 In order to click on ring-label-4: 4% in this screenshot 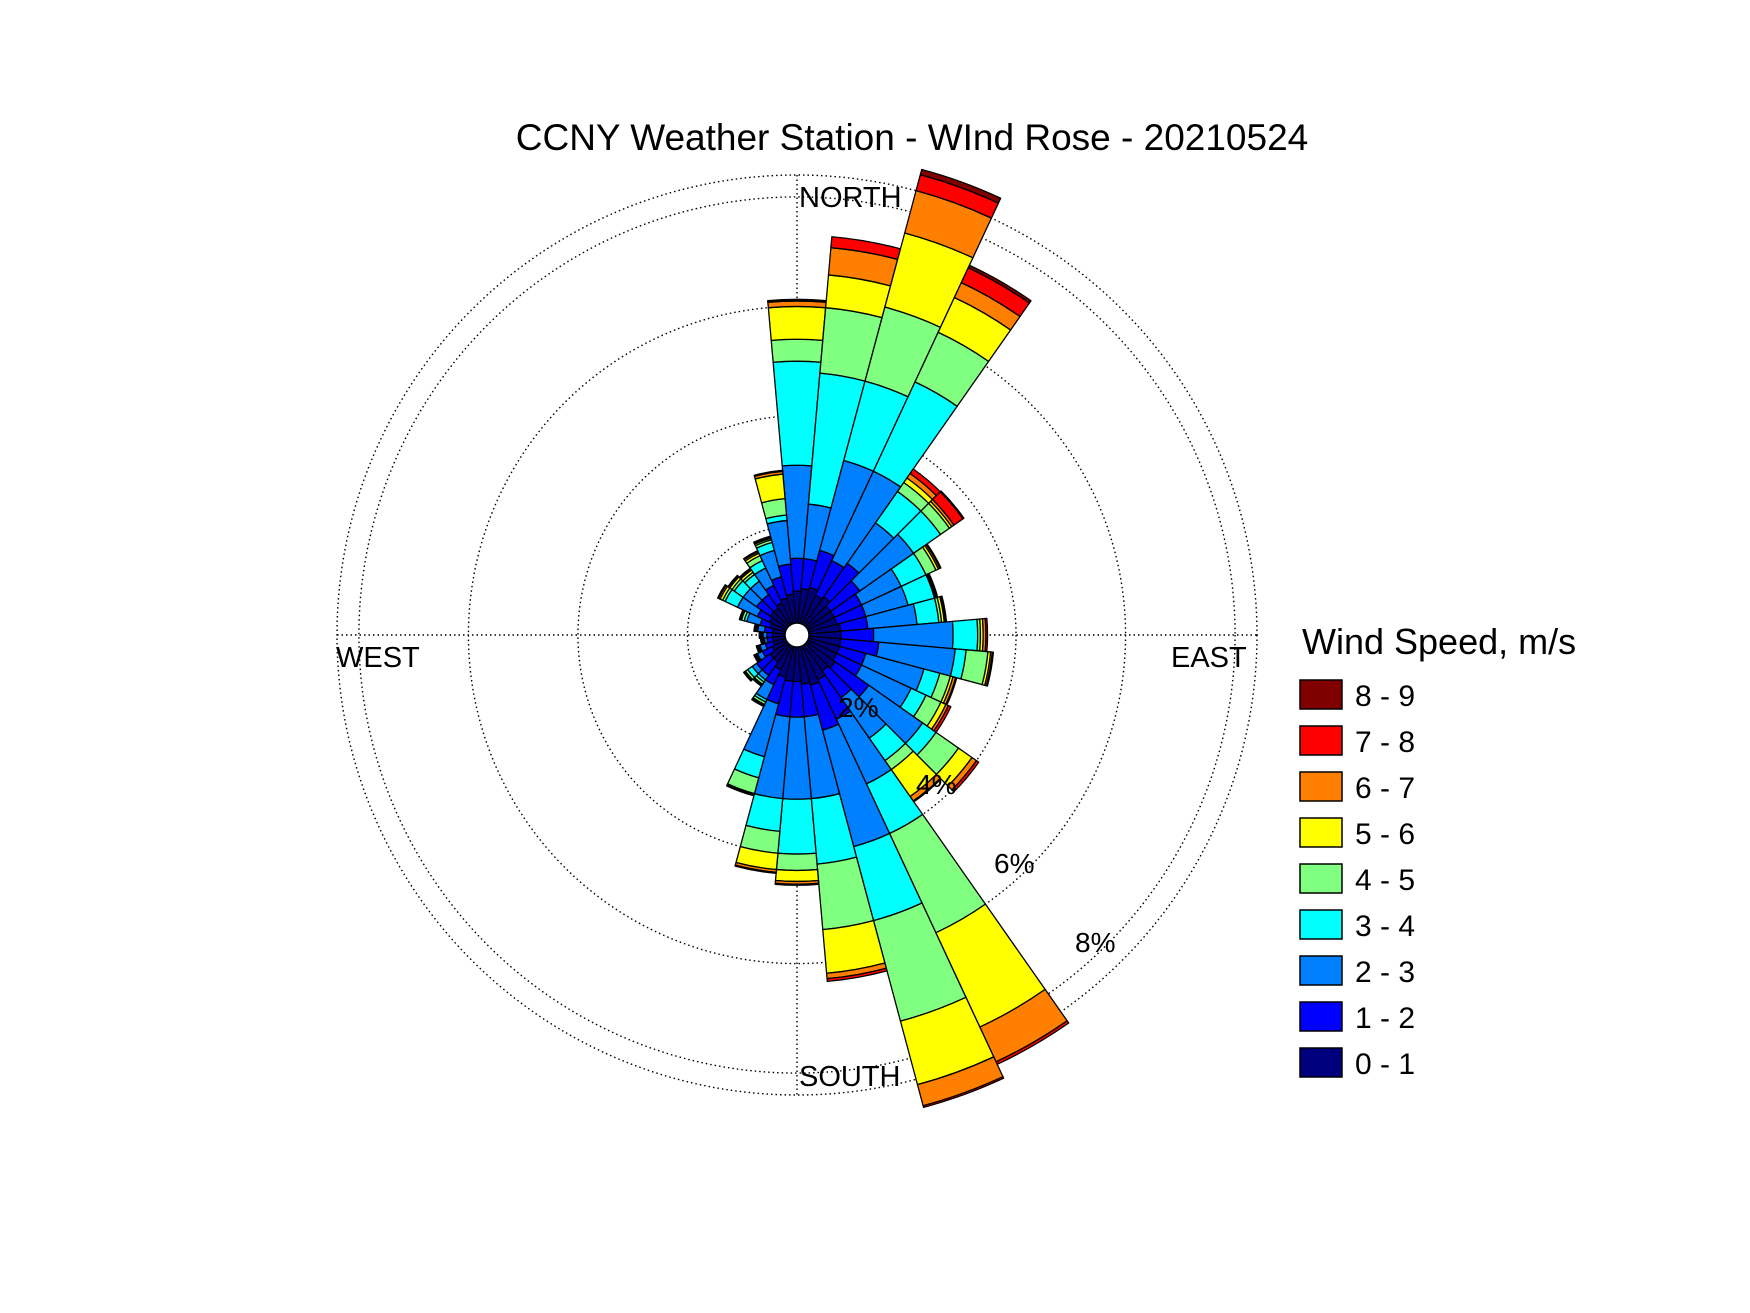, I will do `click(936, 784)`.